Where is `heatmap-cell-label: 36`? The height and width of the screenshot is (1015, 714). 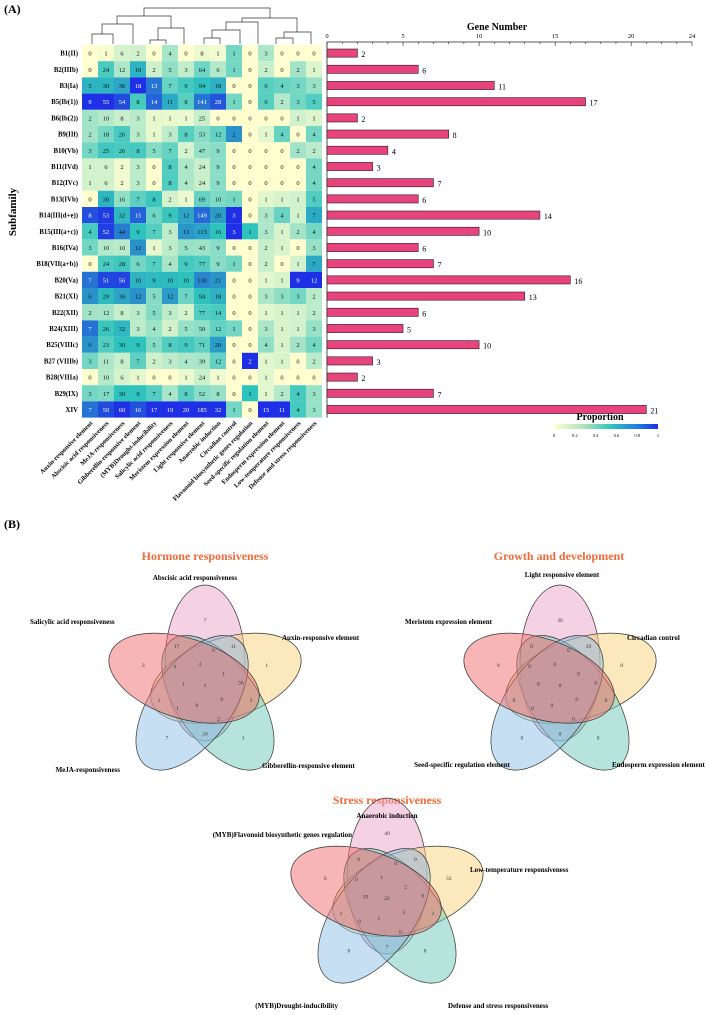 heatmap-cell-label: 36 is located at coordinates (122, 86).